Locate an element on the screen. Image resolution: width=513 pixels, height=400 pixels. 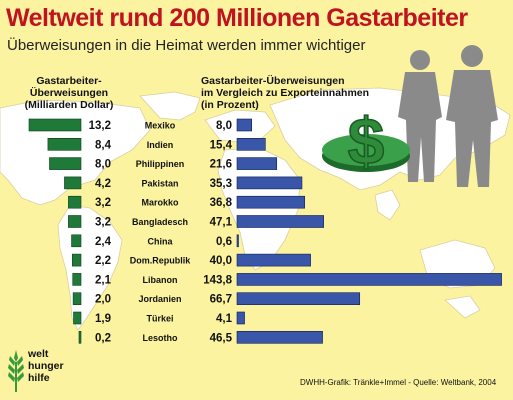
country-label: Pakistan is located at coordinates (159, 183).